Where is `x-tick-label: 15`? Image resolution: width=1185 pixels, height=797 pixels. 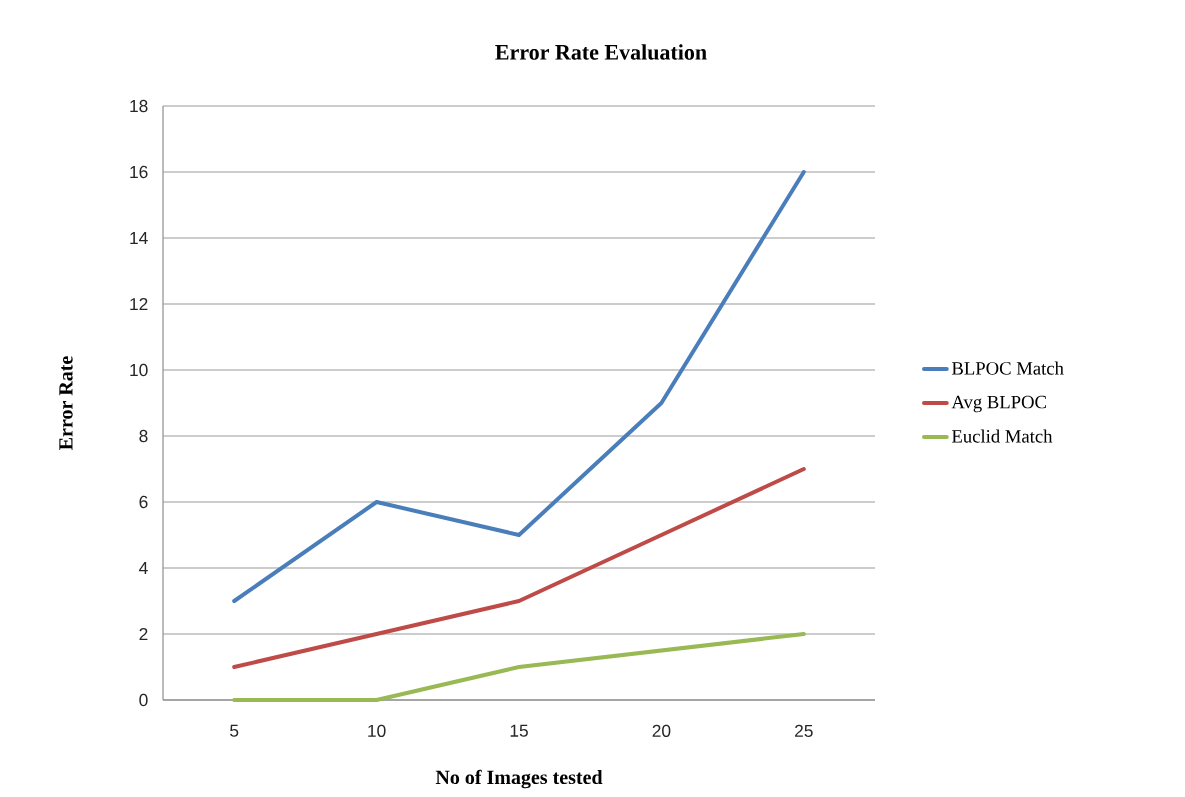 x-tick-label: 15 is located at coordinates (519, 730).